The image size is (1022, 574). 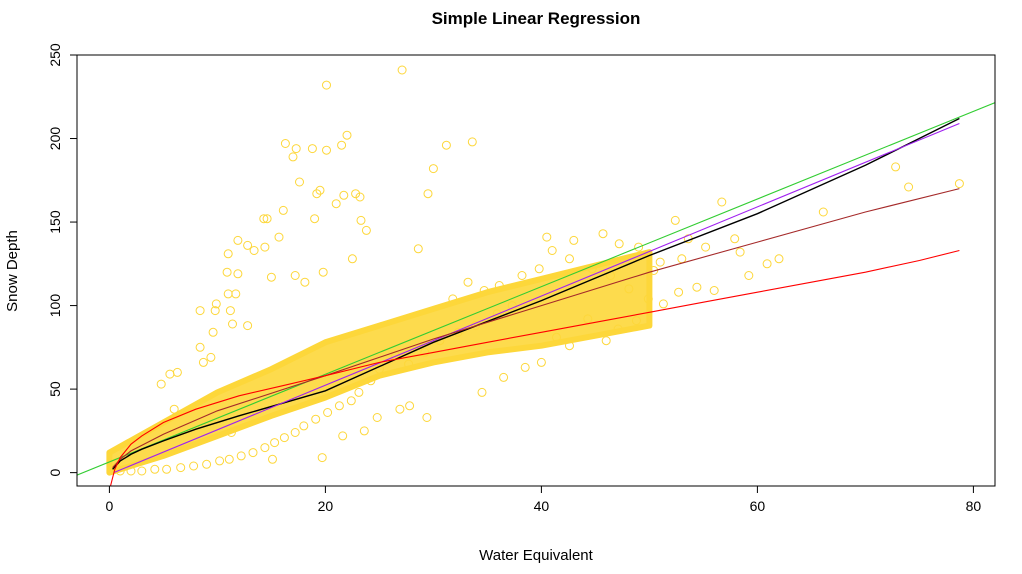 I want to click on y-tick-label: 250, so click(x=55, y=55).